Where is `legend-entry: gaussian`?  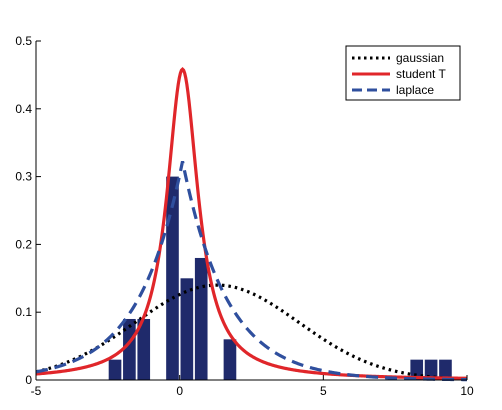
legend-entry: gaussian is located at coordinates (398, 58).